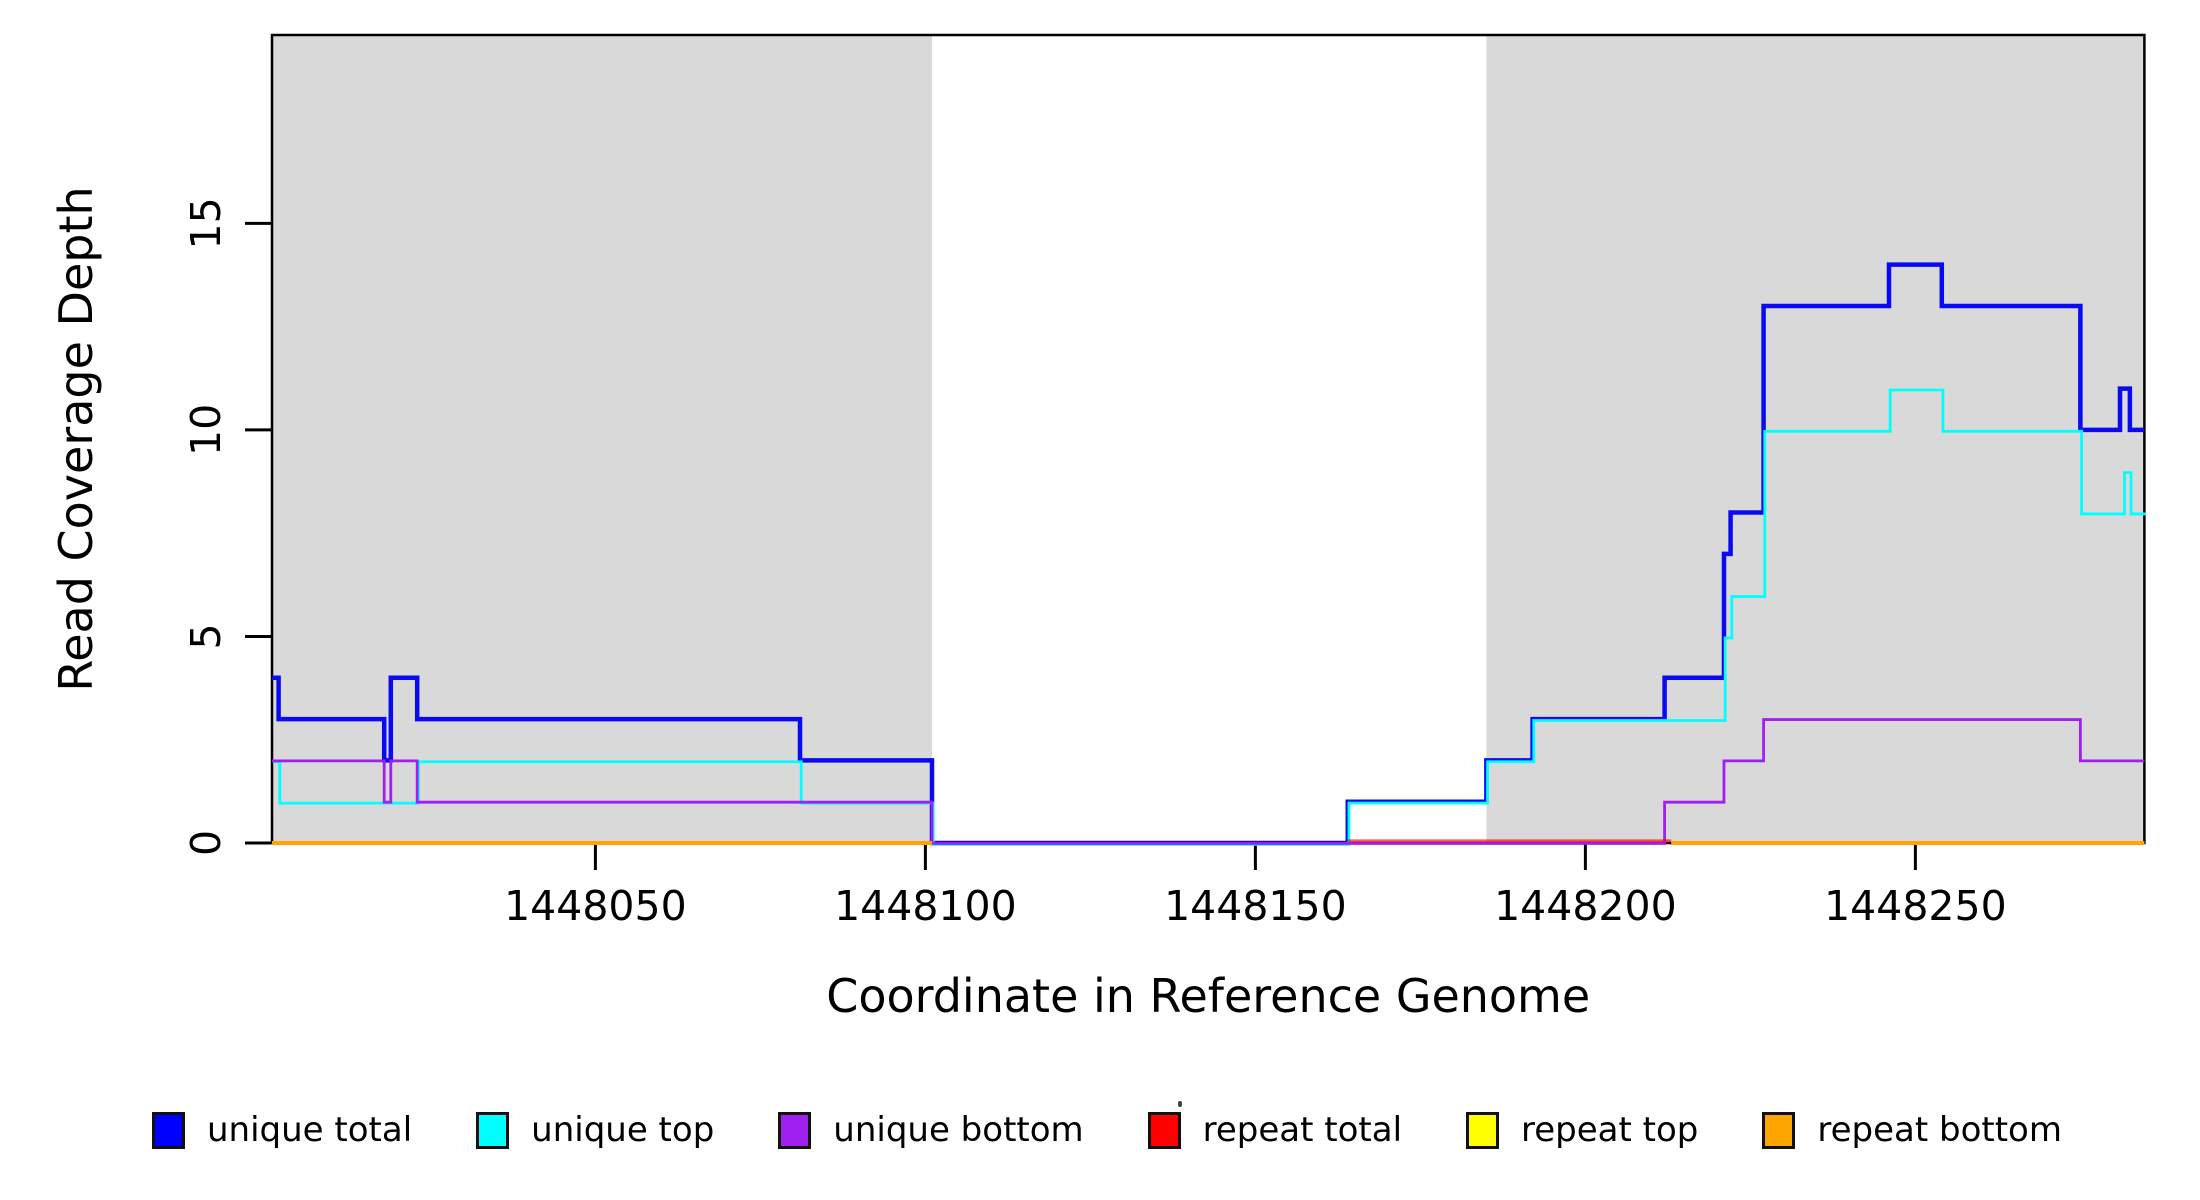 The width and height of the screenshot is (2200, 1200). What do you see at coordinates (310, 1130) in the screenshot?
I see `legend-label: unique total` at bounding box center [310, 1130].